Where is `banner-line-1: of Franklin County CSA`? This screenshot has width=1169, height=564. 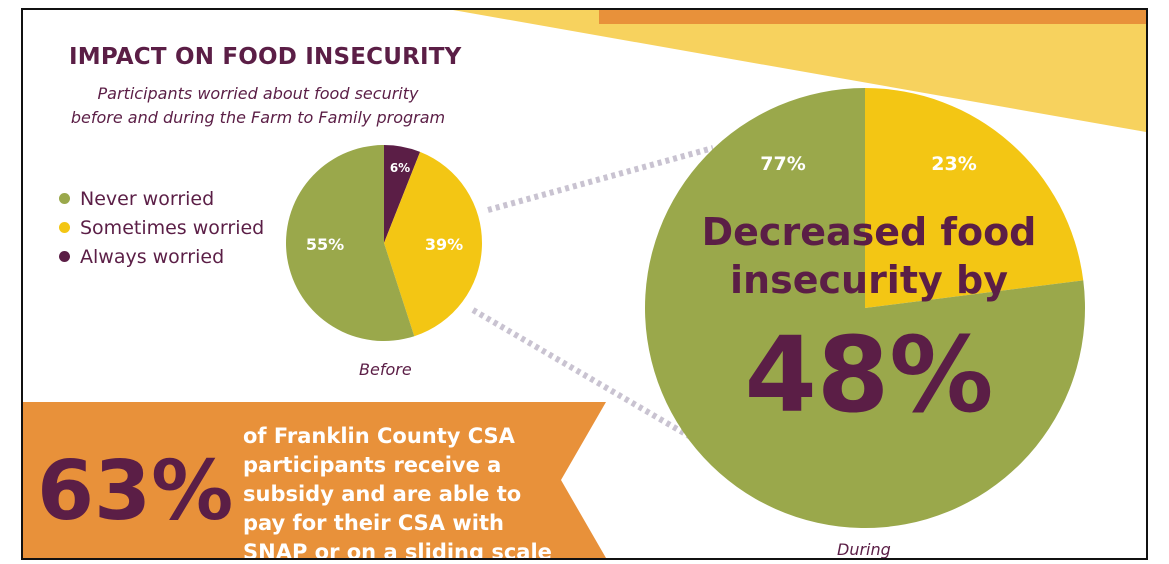 banner-line-1: of Franklin County CSA is located at coordinates (379, 436).